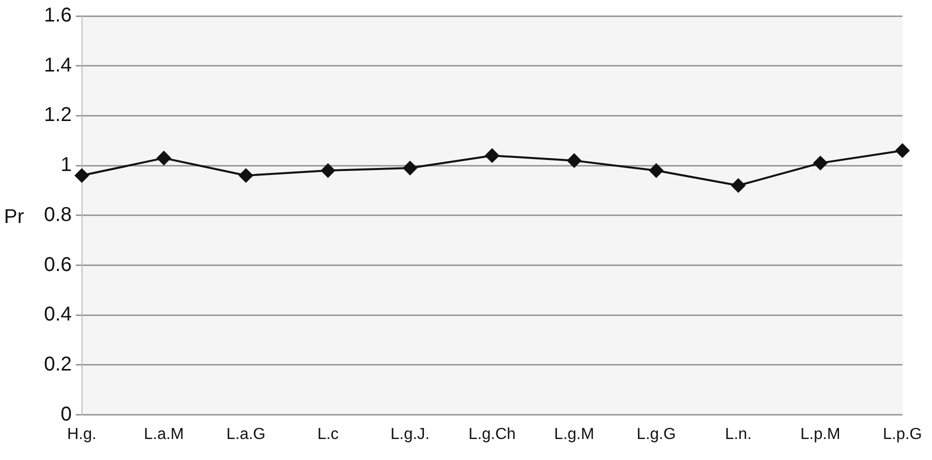  I want to click on y-tick-label: 0.2, so click(58, 364).